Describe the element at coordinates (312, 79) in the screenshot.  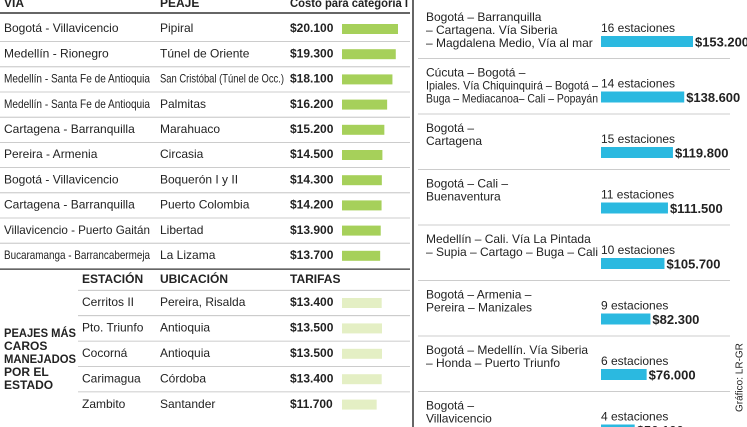
I see `cost: $18.100` at that location.